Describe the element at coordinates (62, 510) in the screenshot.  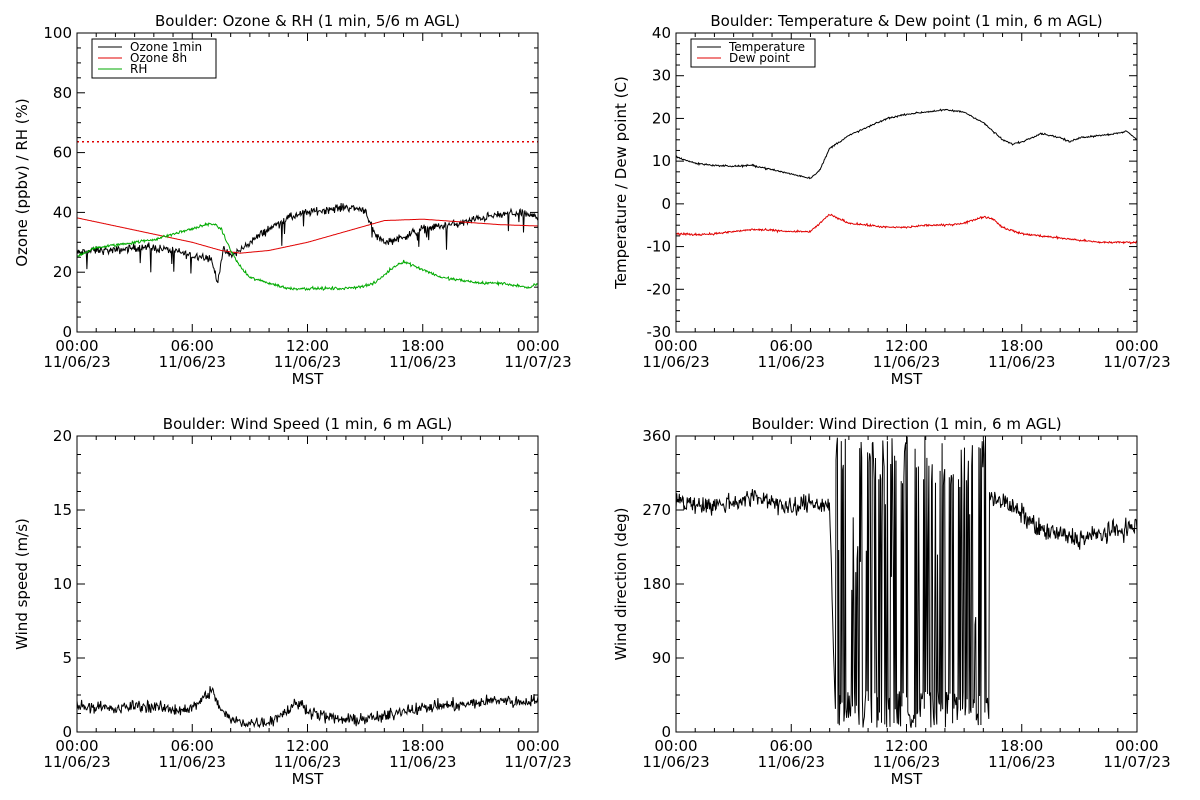
I see `y-tick-label: 15` at that location.